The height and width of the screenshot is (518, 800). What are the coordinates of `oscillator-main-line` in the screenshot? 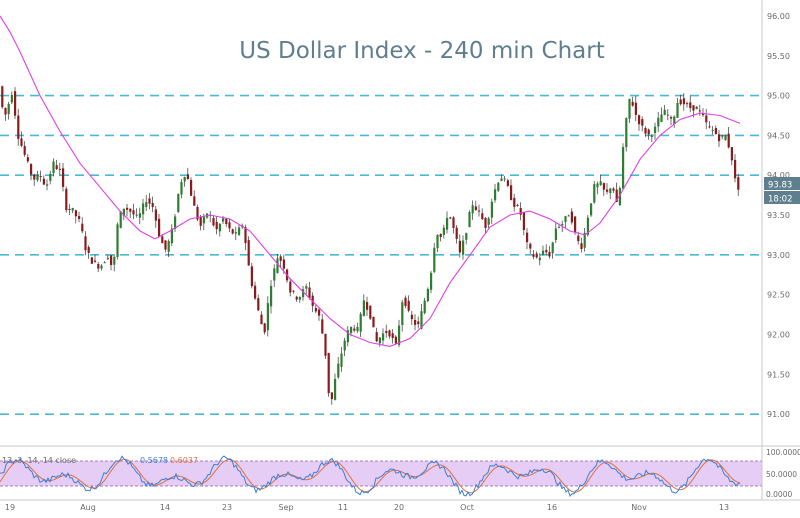 It's located at (370, 476).